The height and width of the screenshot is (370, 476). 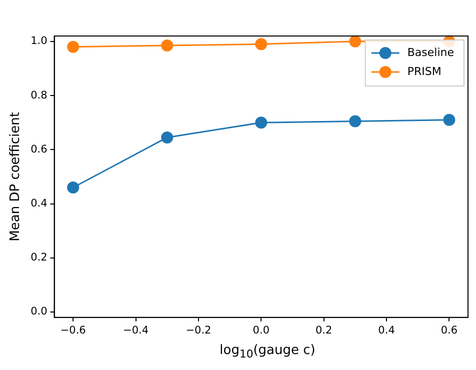 I want to click on x-tick-label: 0.6, so click(x=449, y=330).